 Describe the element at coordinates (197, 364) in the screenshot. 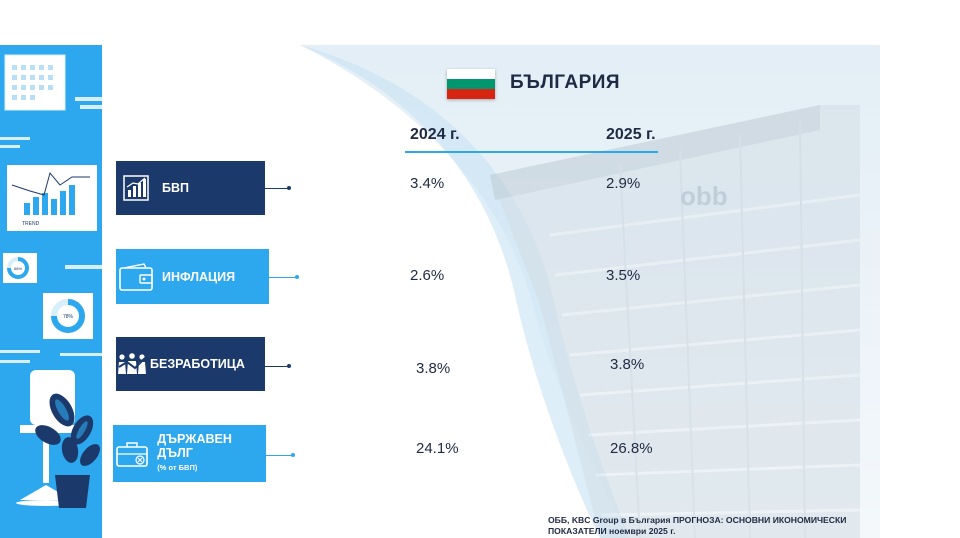

I see `indicator-unemployment-label: БЕЗРАБОТИЦА` at that location.